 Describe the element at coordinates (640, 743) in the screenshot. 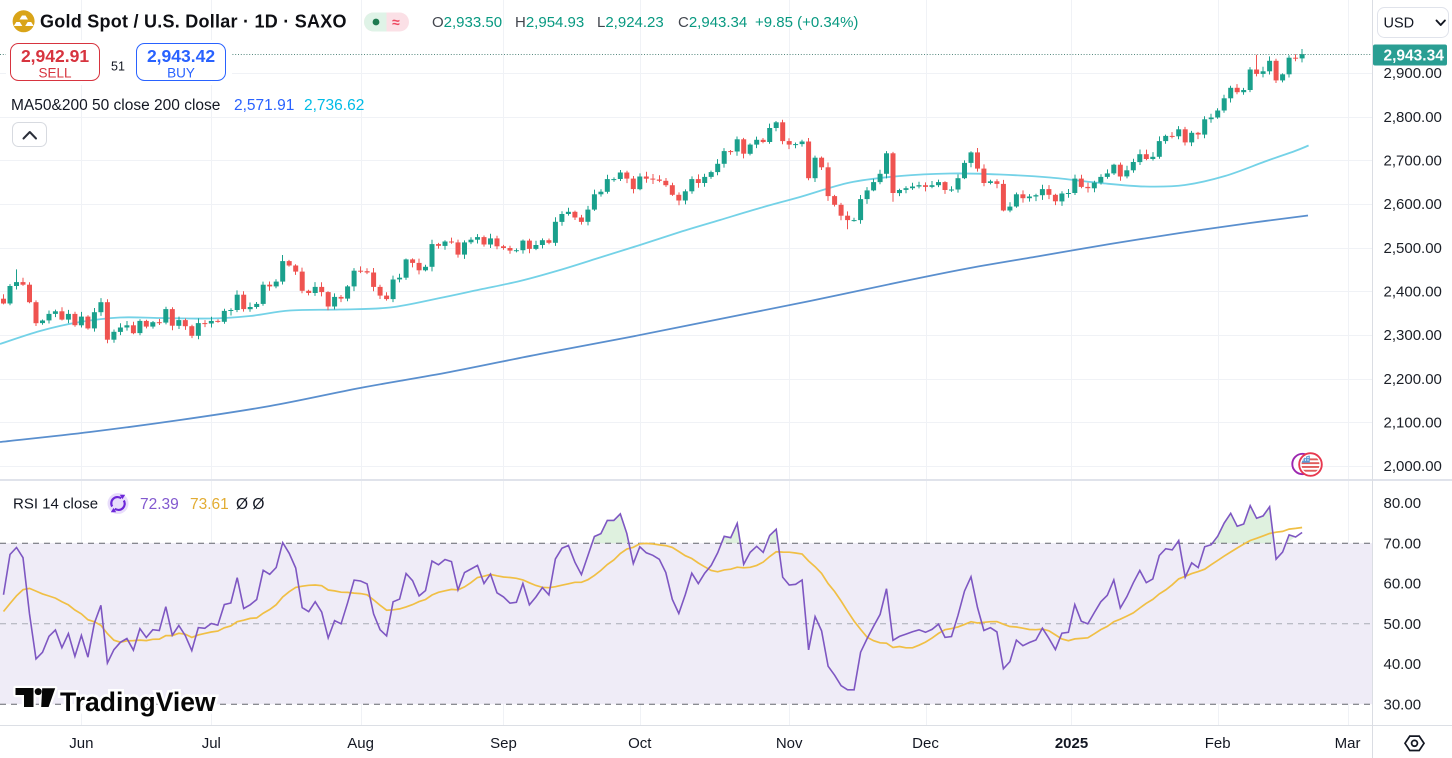

I see `svg-text: Oct` at that location.